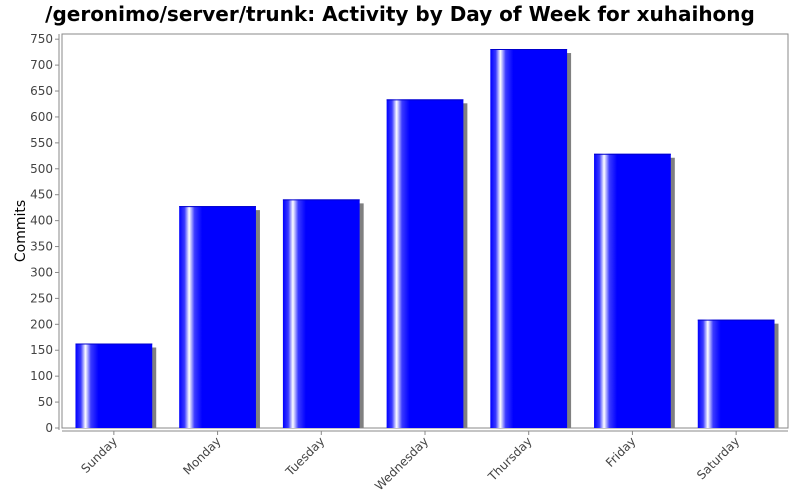  What do you see at coordinates (529, 238) in the screenshot?
I see `bar-thursday` at bounding box center [529, 238].